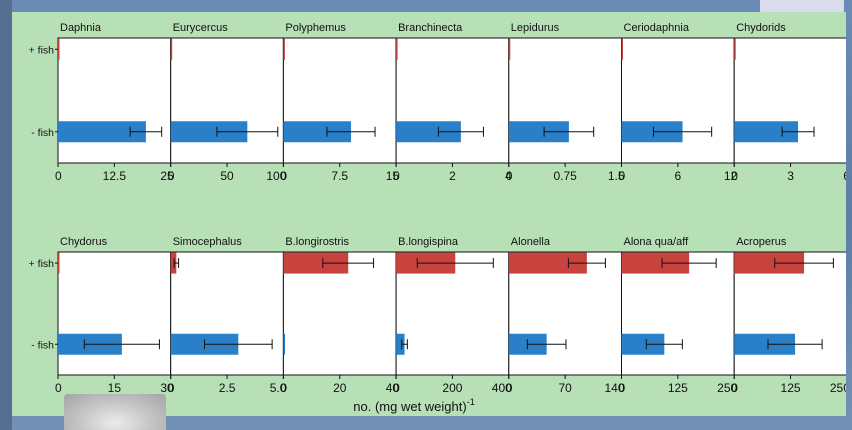  What do you see at coordinates (734, 176) in the screenshot?
I see `x-tick-label-chydorids: 0` at bounding box center [734, 176].